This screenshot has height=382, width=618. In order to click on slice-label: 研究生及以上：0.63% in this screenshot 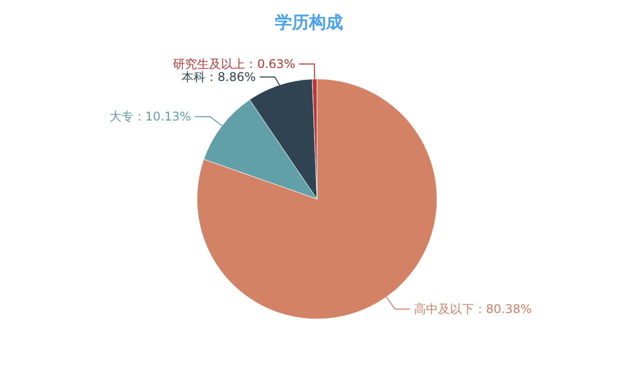, I will do `click(234, 64)`.